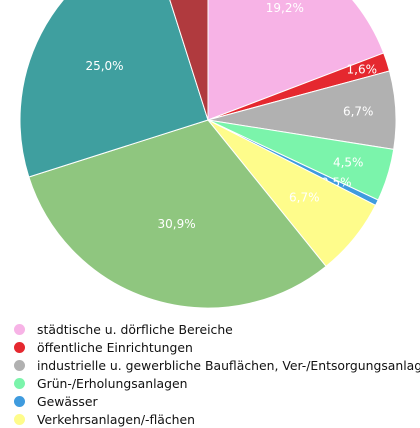 The width and height of the screenshot is (420, 428). I want to click on slice-label: 4,5%, so click(348, 163).